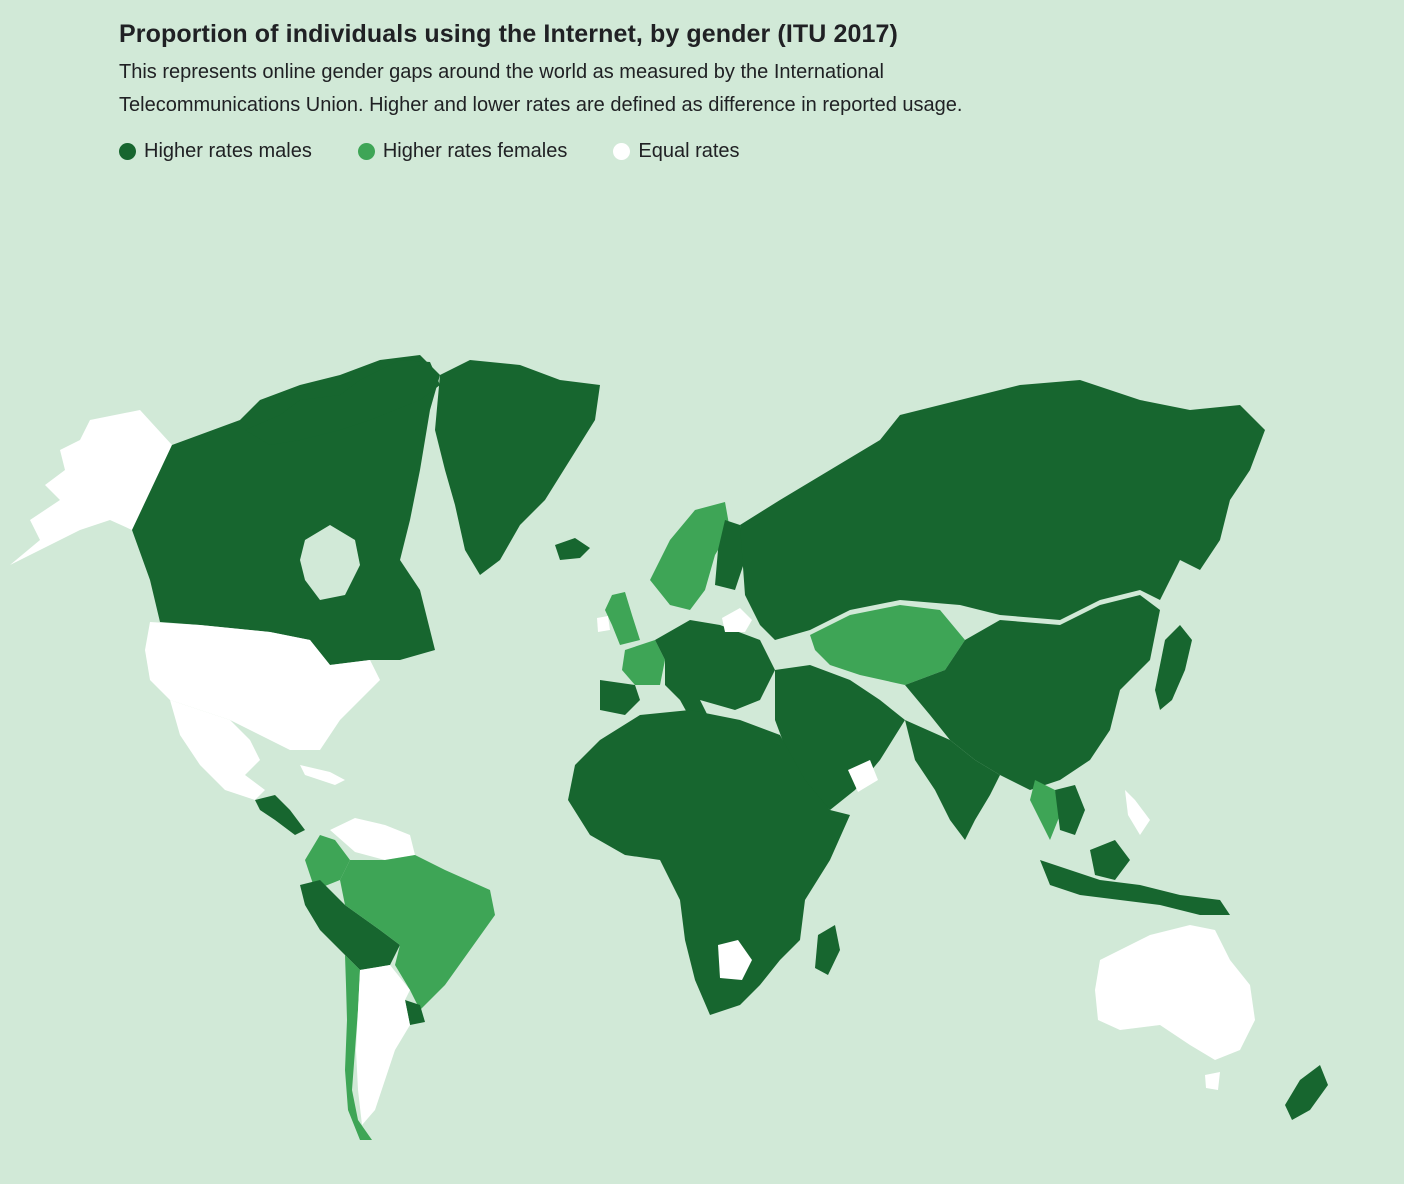 This screenshot has width=1404, height=1184. I want to click on region-argentina, so click(383, 1045).